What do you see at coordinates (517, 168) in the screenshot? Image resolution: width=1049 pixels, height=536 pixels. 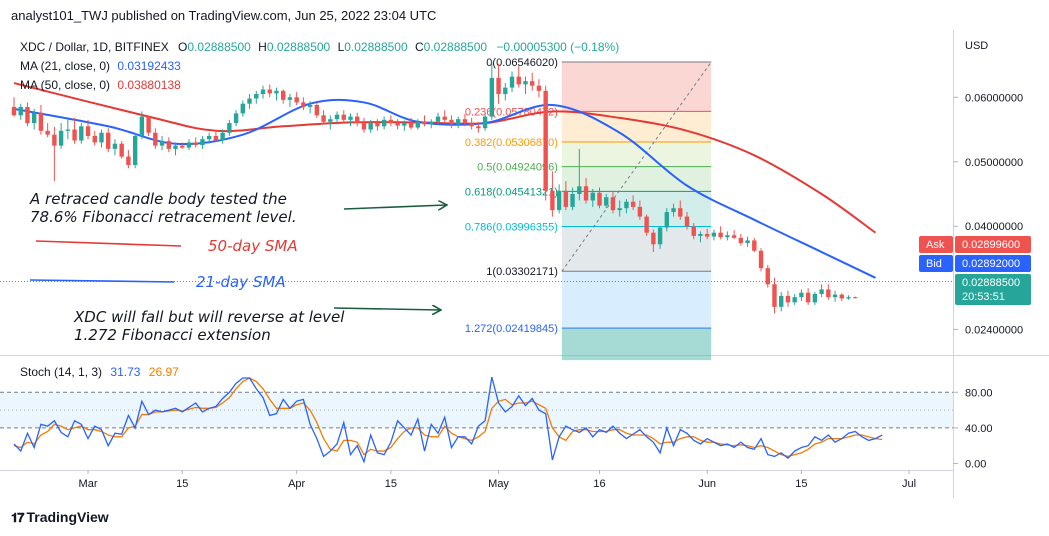 I see `fib-level-label: 0.5(0.04924096)` at bounding box center [517, 168].